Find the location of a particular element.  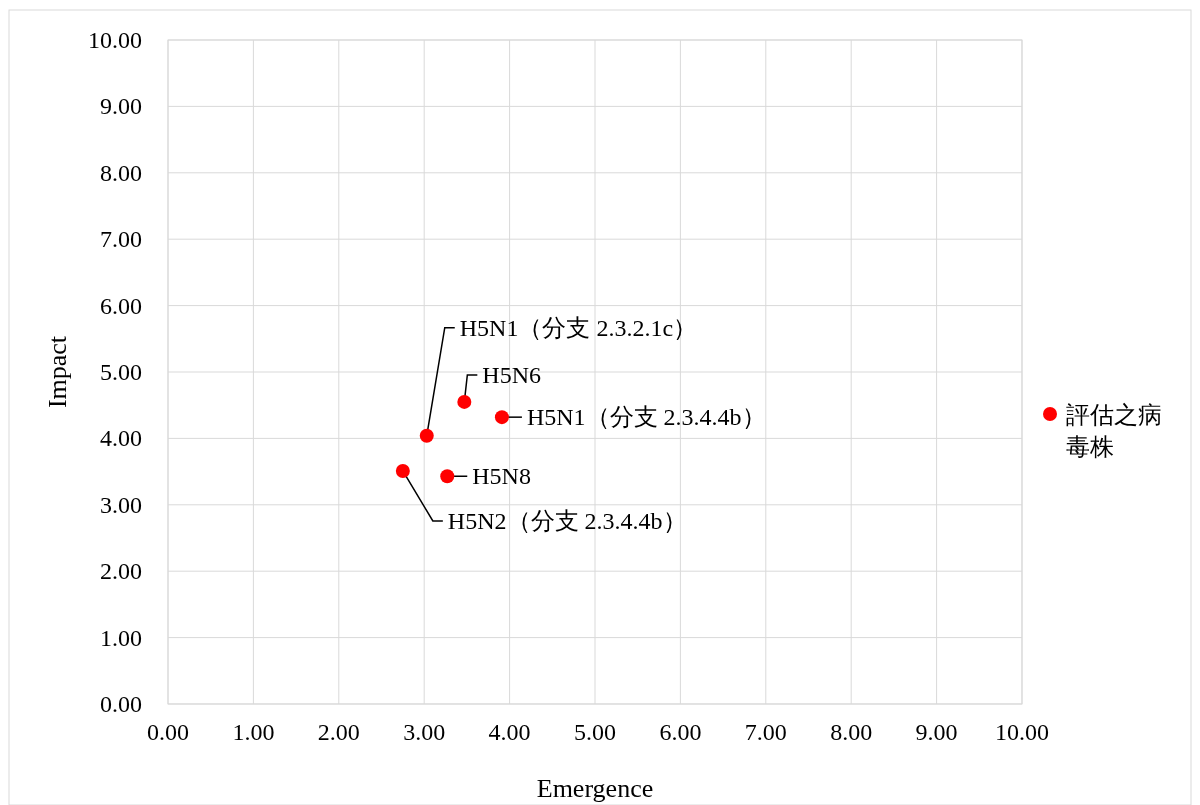

x-tick-label: 6.00 is located at coordinates (680, 732).